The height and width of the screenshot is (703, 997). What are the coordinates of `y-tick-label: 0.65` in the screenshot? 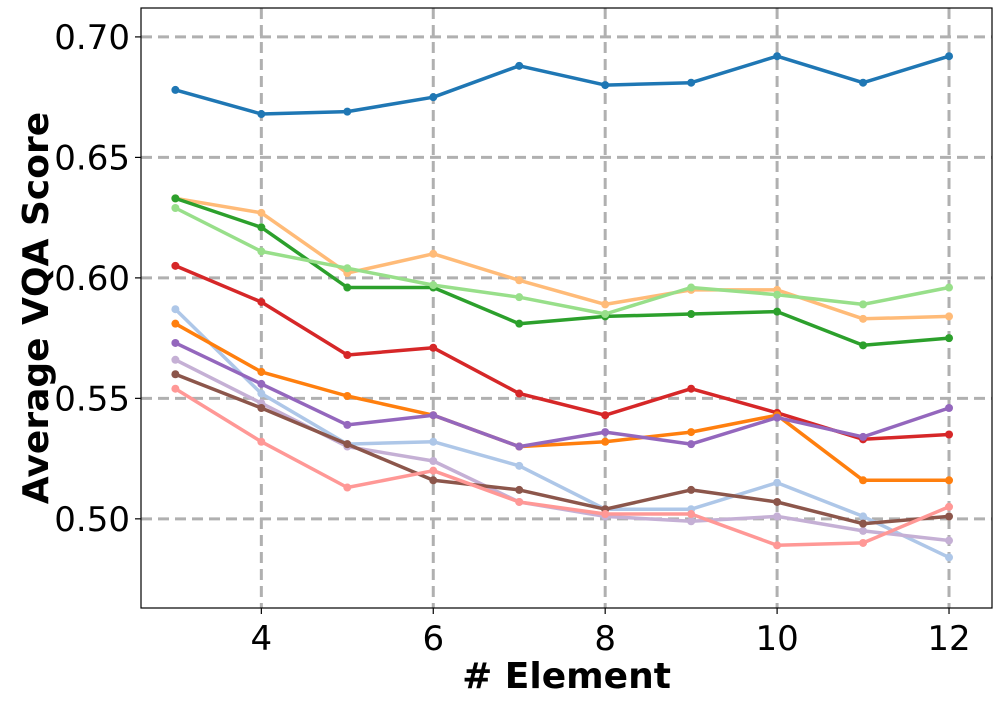 It's located at (92, 158).